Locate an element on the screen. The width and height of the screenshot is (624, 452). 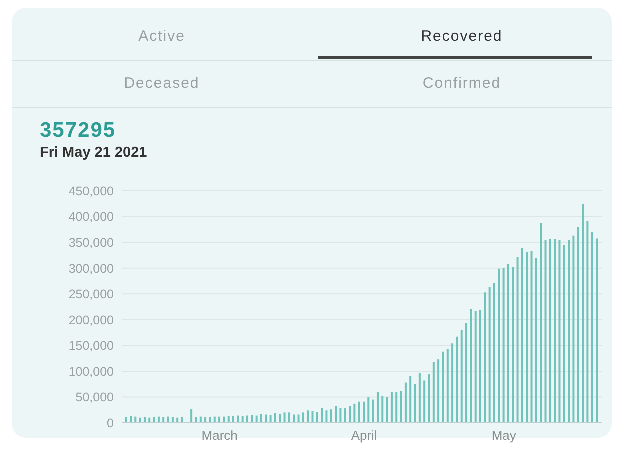
y-tick-label: 0 is located at coordinates (110, 423).